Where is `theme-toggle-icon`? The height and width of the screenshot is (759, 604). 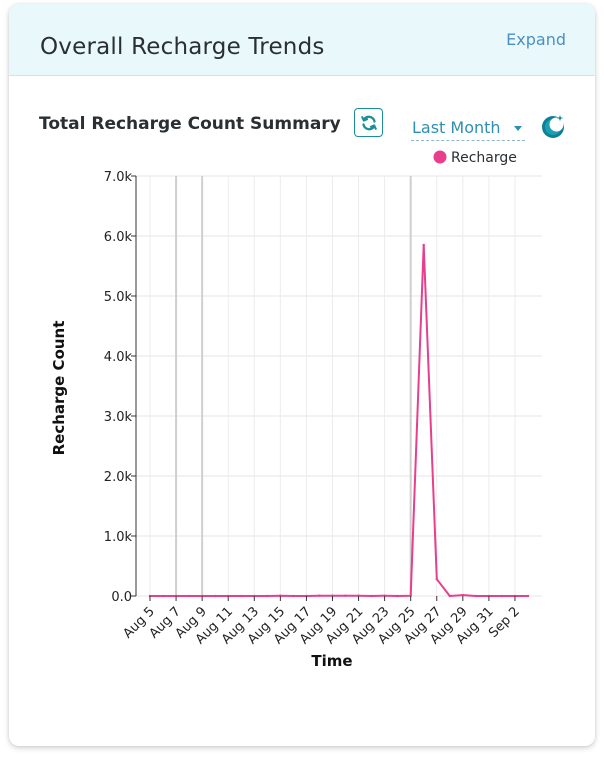 theme-toggle-icon is located at coordinates (553, 126).